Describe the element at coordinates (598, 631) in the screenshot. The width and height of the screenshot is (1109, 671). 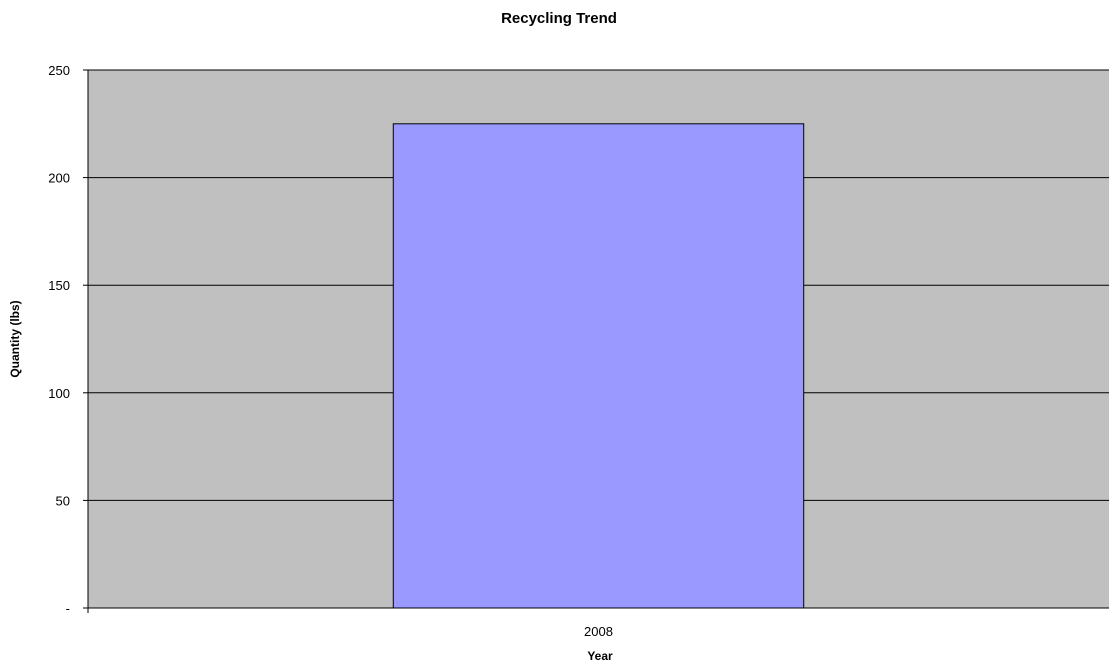
I see `x-tick-label: 2008` at that location.